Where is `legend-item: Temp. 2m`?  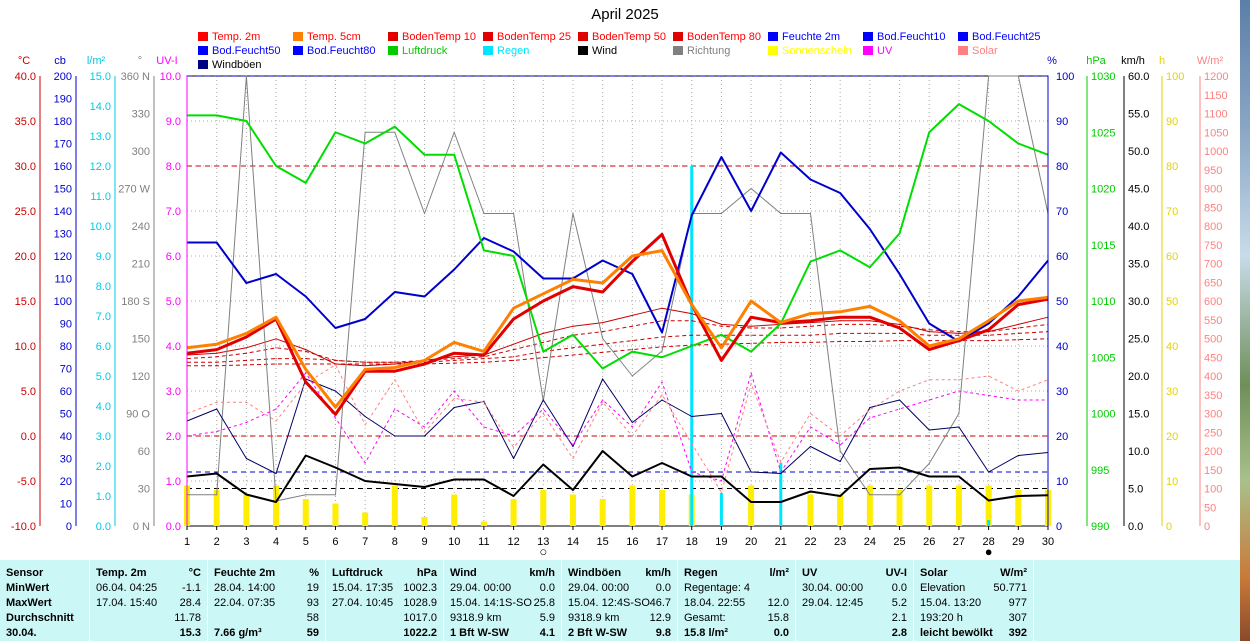 legend-item: Temp. 2m is located at coordinates (229, 37).